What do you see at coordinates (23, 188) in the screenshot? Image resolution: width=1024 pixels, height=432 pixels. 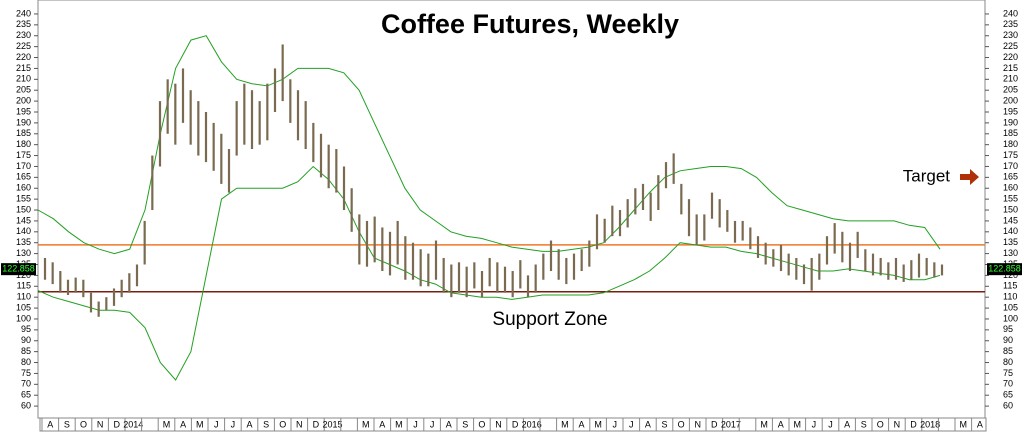 I see `y-tick-label-left: 160` at bounding box center [23, 188].